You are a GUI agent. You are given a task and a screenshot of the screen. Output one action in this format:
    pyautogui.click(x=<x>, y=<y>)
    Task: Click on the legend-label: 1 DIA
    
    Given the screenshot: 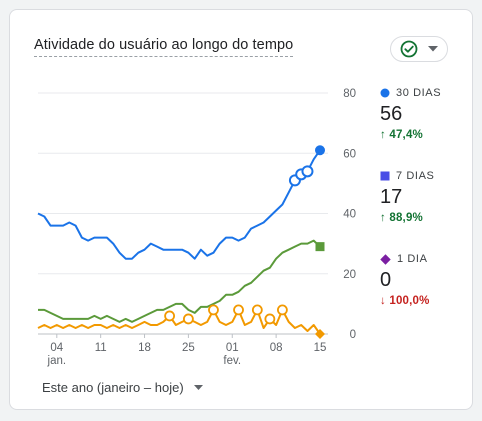 What is the action you would take?
    pyautogui.click(x=412, y=259)
    